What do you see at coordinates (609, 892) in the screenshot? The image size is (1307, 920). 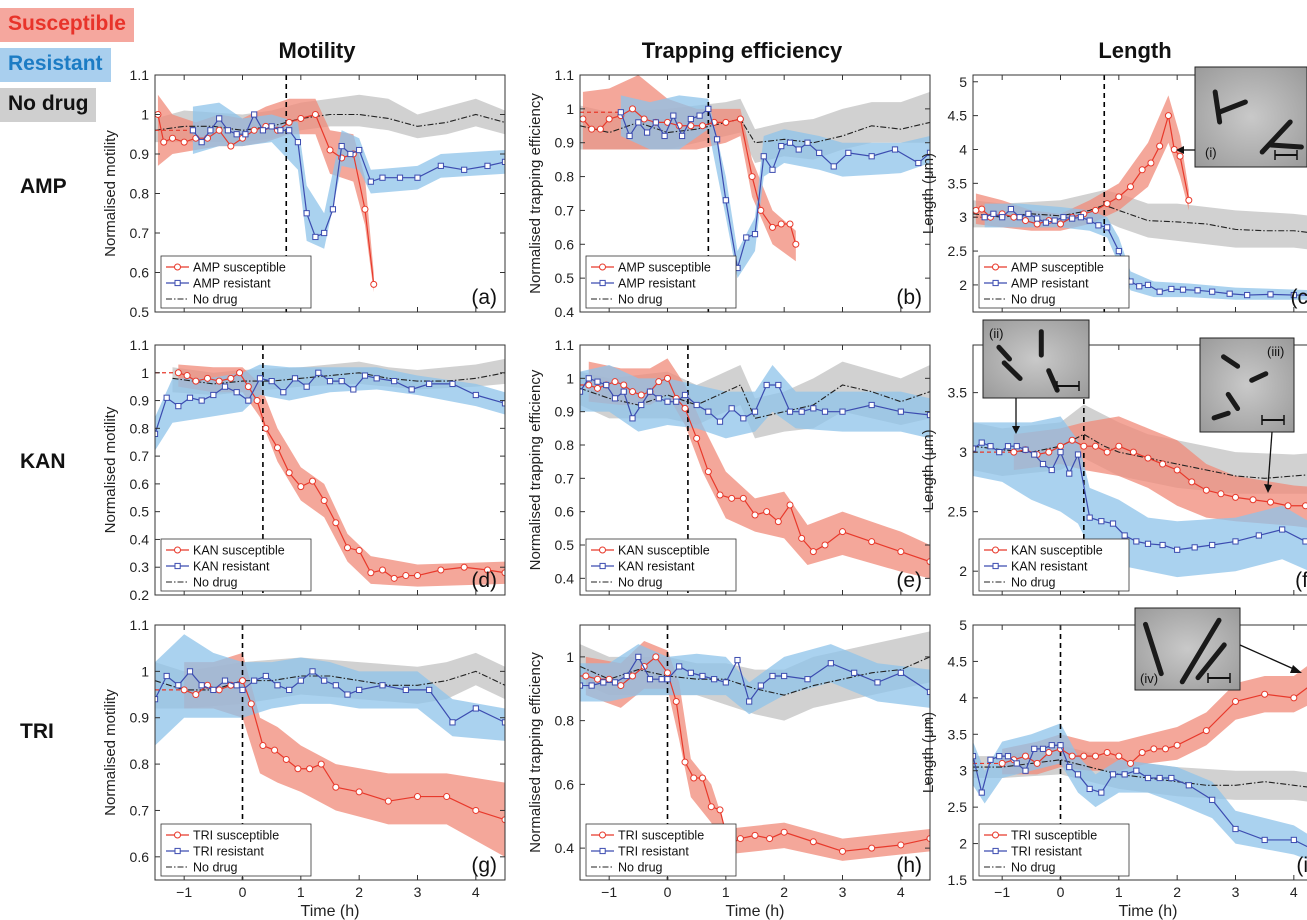 I see `x-tick-label: −1` at bounding box center [609, 892].